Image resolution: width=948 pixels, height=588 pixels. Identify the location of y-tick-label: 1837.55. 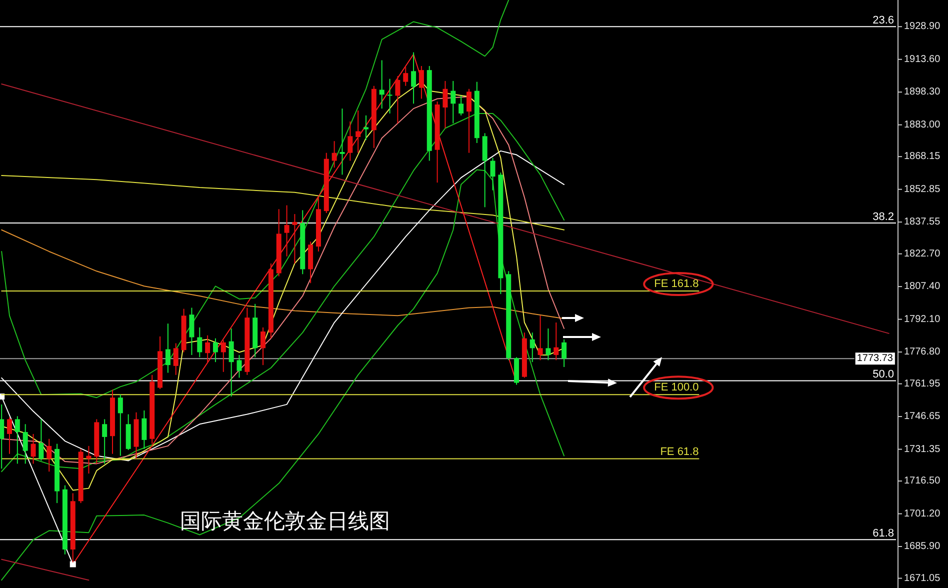
(922, 222).